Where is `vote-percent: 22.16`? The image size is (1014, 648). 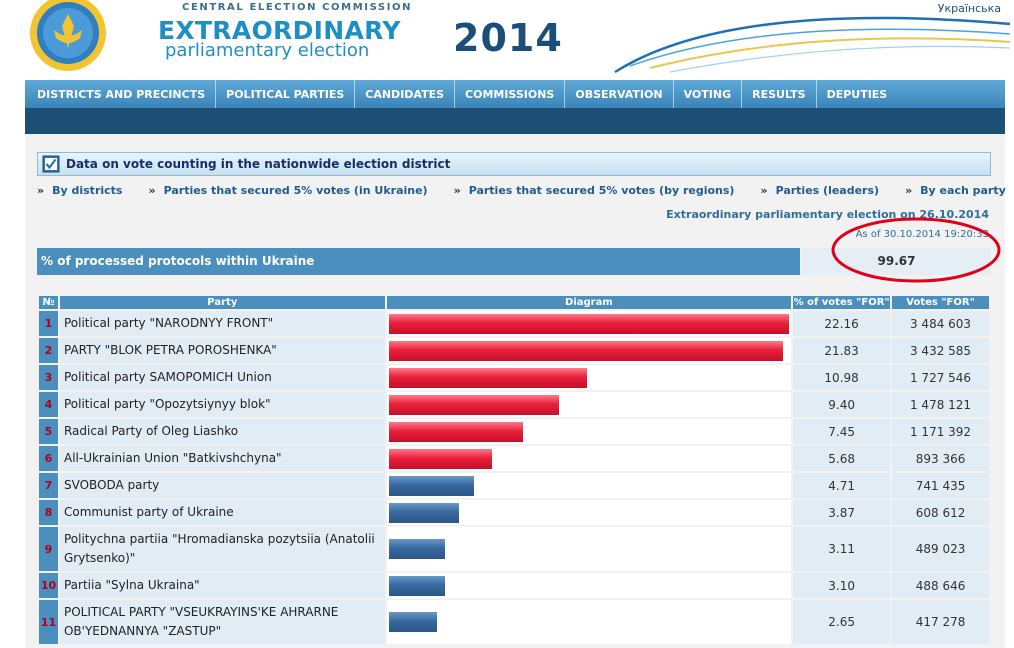 vote-percent: 22.16 is located at coordinates (842, 324).